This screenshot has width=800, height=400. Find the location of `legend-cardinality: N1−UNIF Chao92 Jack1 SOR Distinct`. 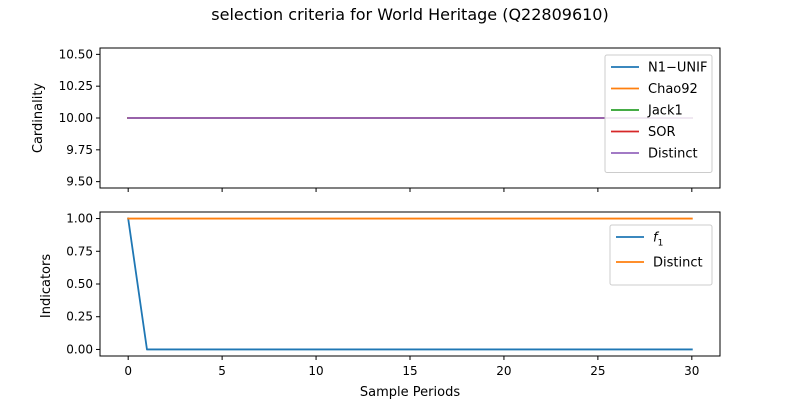

legend-cardinality: N1−UNIF Chao92 Jack1 SOR Distinct is located at coordinates (658, 113).